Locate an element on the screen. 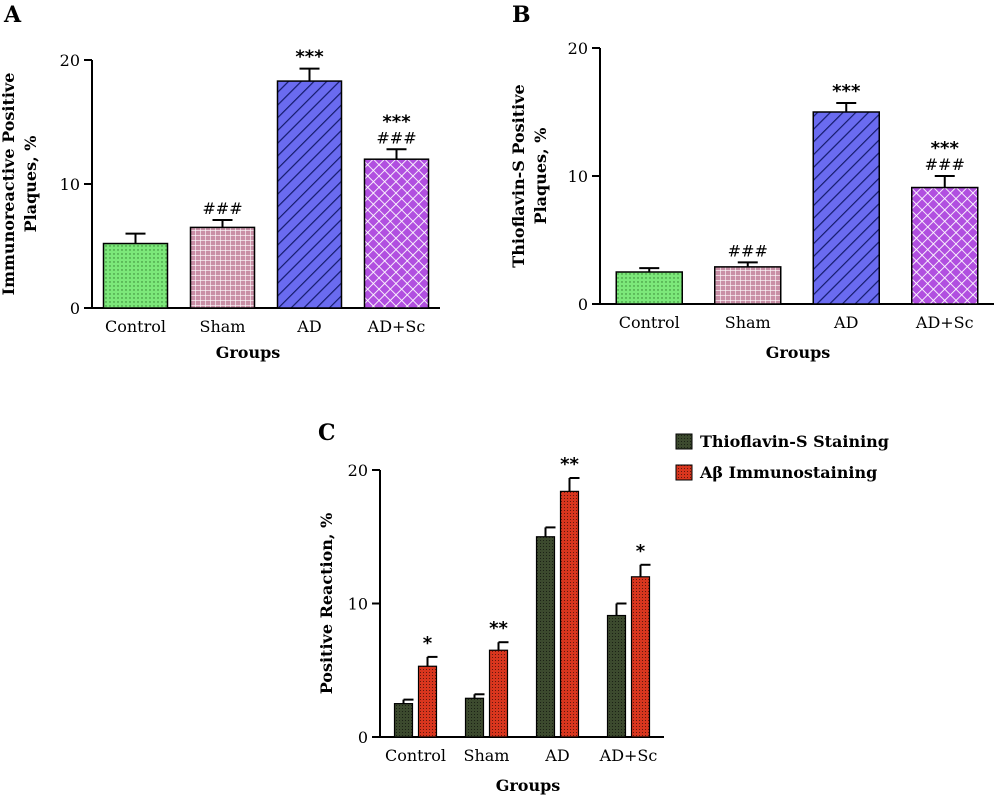 This screenshot has height=796, width=1000. panel-c-bars is located at coordinates (522, 607).